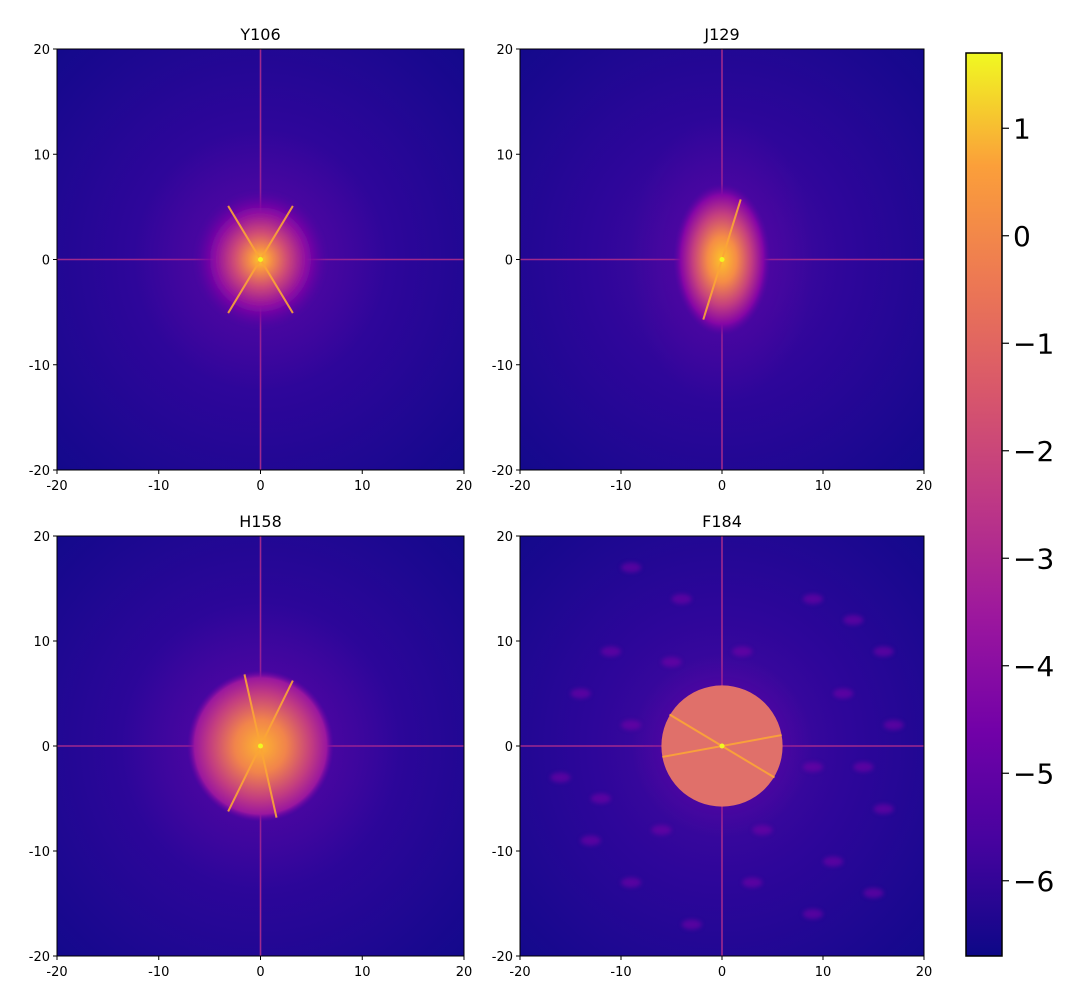  I want to click on colorbar-tick-label: −4, so click(1033, 666).